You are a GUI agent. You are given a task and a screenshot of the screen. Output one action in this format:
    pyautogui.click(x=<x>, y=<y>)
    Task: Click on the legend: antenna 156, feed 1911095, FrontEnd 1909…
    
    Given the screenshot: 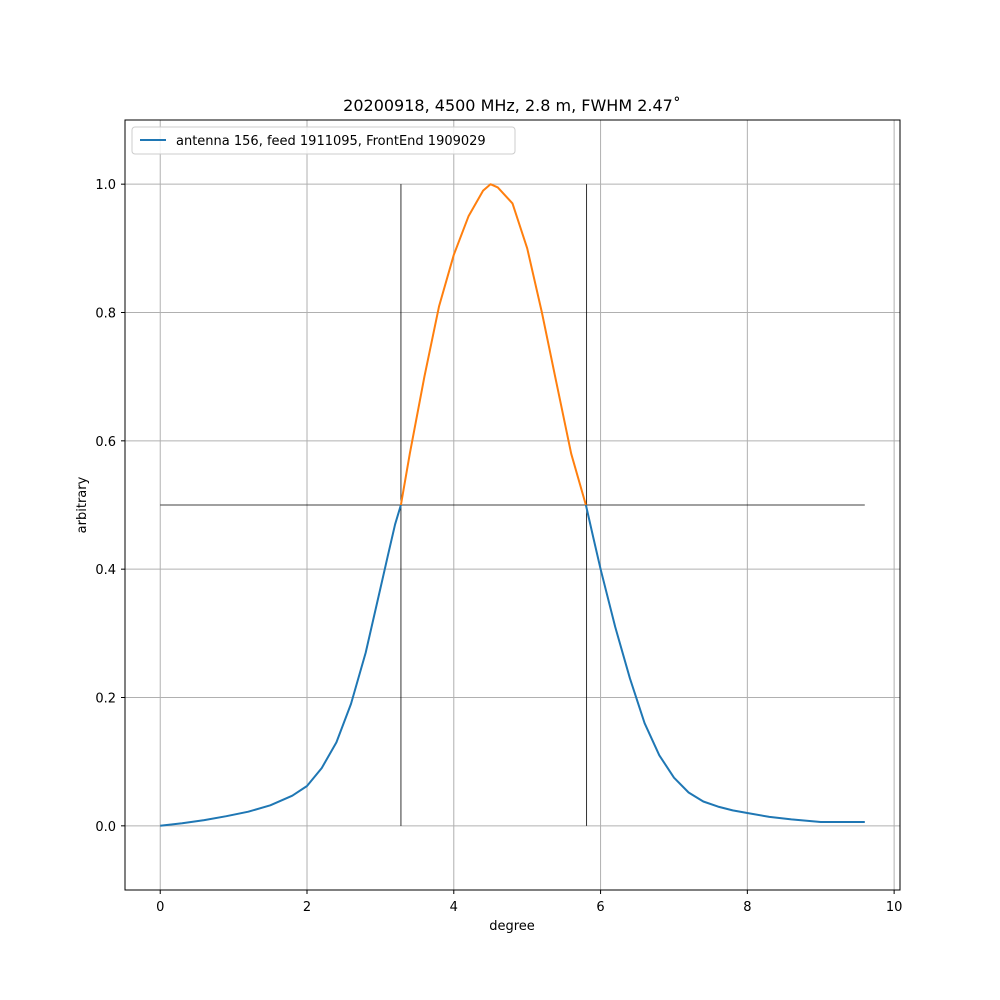 What is the action you would take?
    pyautogui.click(x=323, y=140)
    